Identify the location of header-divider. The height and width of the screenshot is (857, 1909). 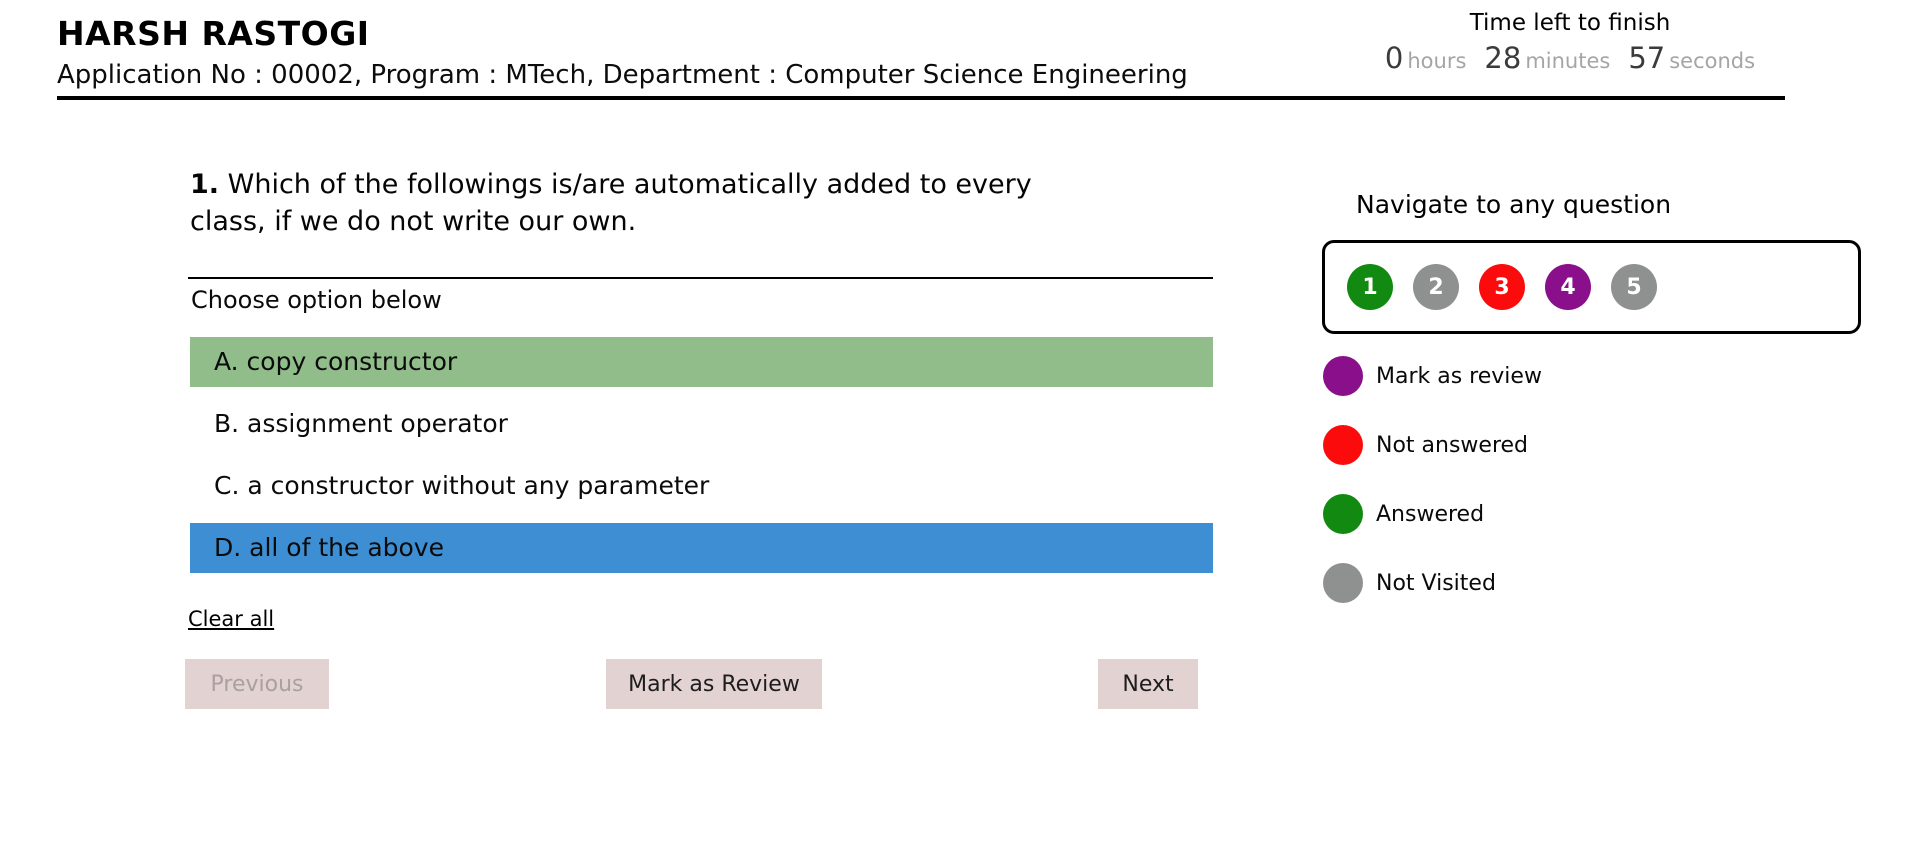
(921, 98).